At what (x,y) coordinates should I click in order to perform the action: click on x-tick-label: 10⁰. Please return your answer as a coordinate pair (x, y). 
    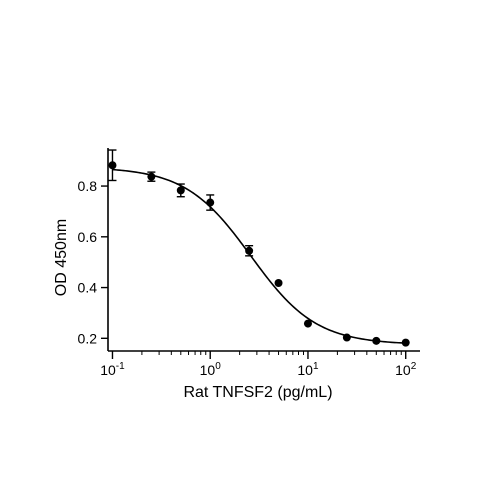
    Looking at the image, I should click on (211, 369).